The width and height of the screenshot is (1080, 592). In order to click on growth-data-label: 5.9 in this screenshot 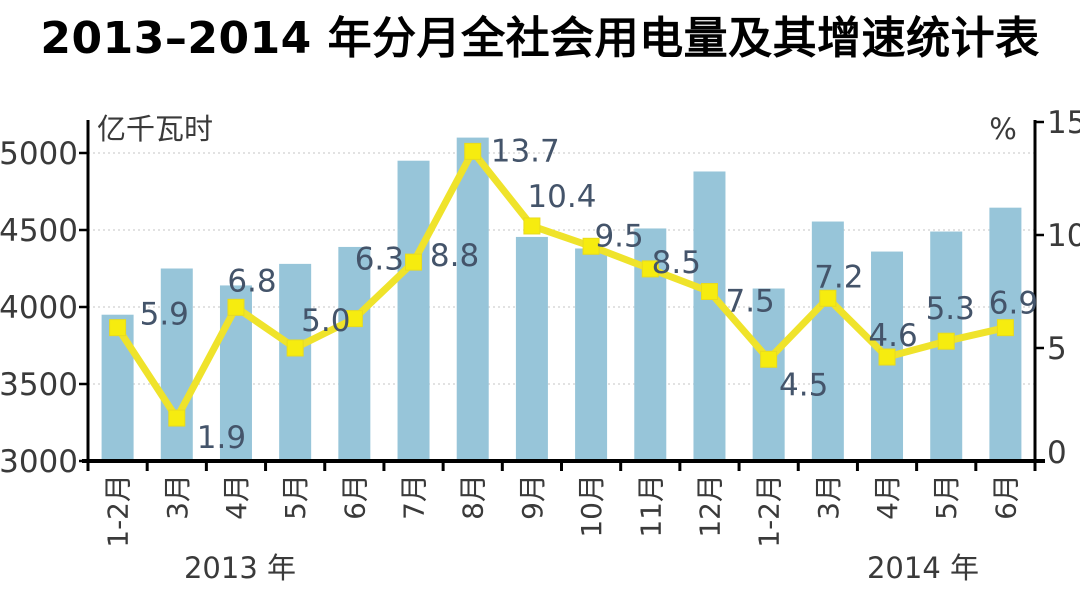, I will do `click(164, 315)`.